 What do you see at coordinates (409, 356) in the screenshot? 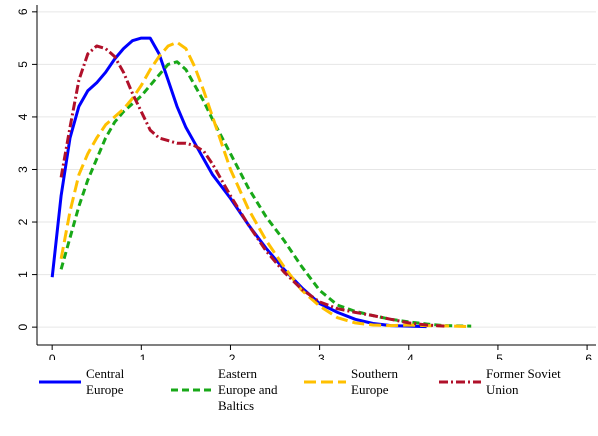
I see `x-tick-label: .4` at bounding box center [409, 356].